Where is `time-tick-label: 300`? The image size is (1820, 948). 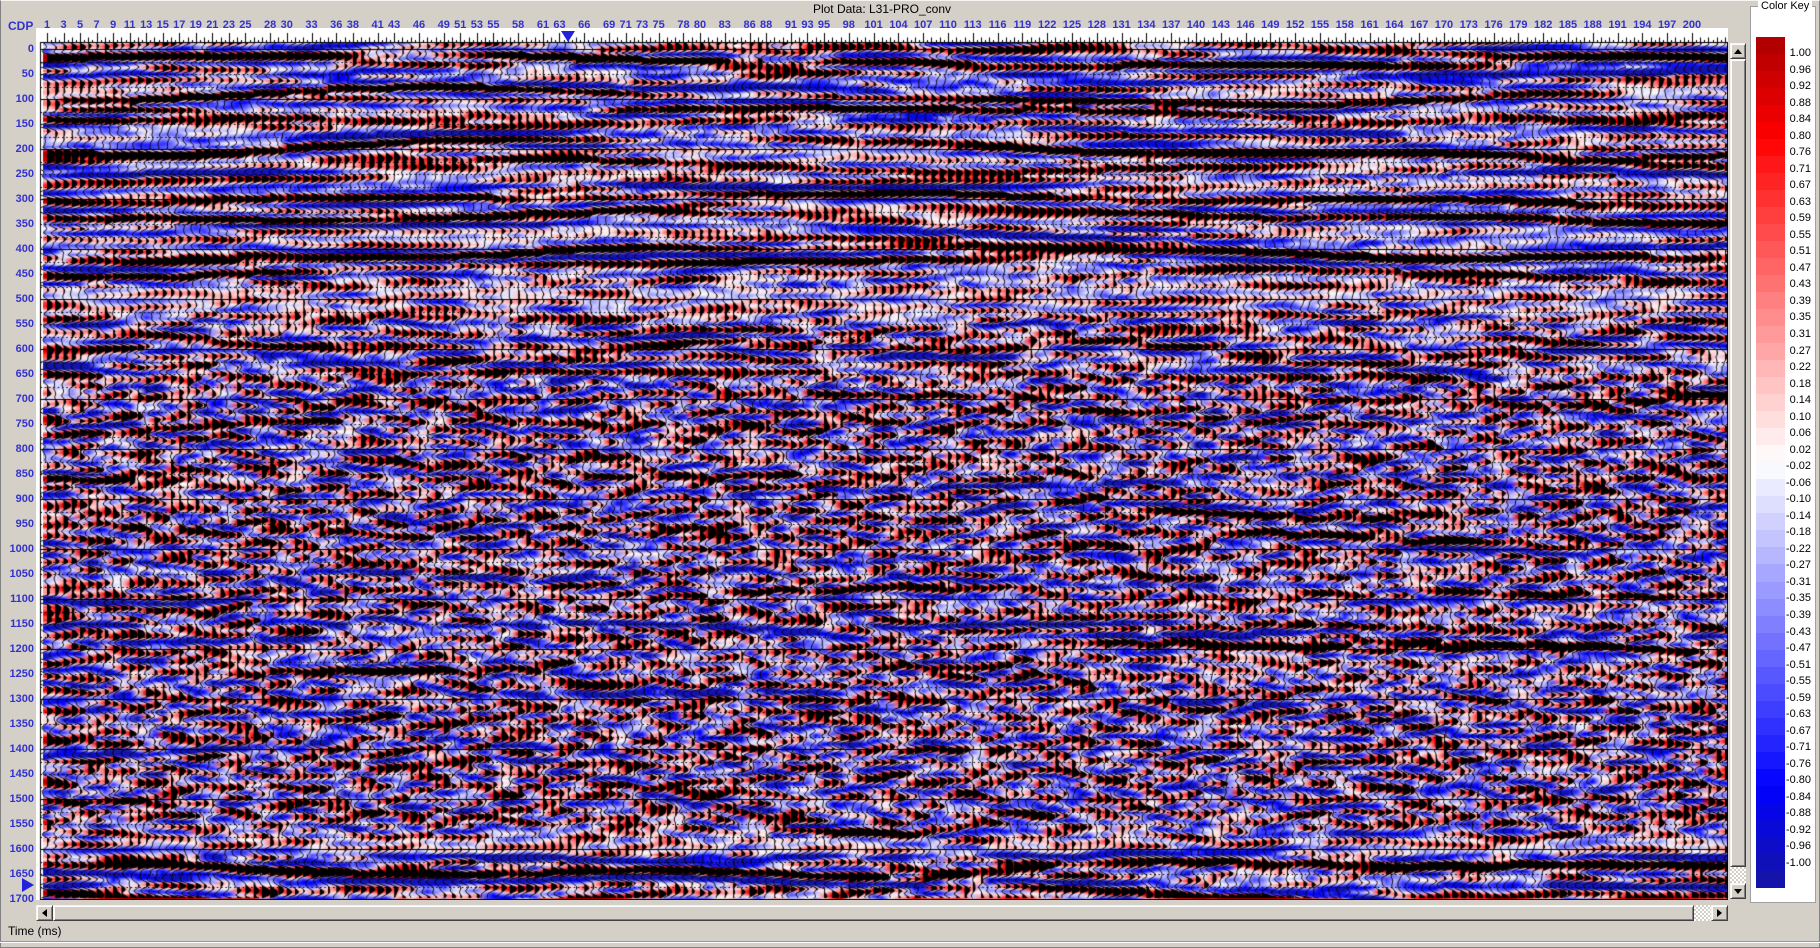 time-tick-label: 300 is located at coordinates (24, 199).